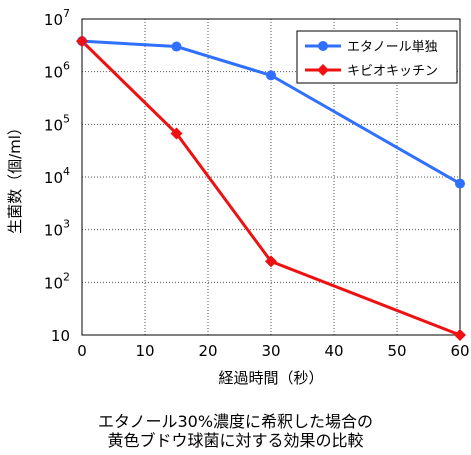 The width and height of the screenshot is (471, 455). I want to click on y-tick-label: 10, so click(60, 336).